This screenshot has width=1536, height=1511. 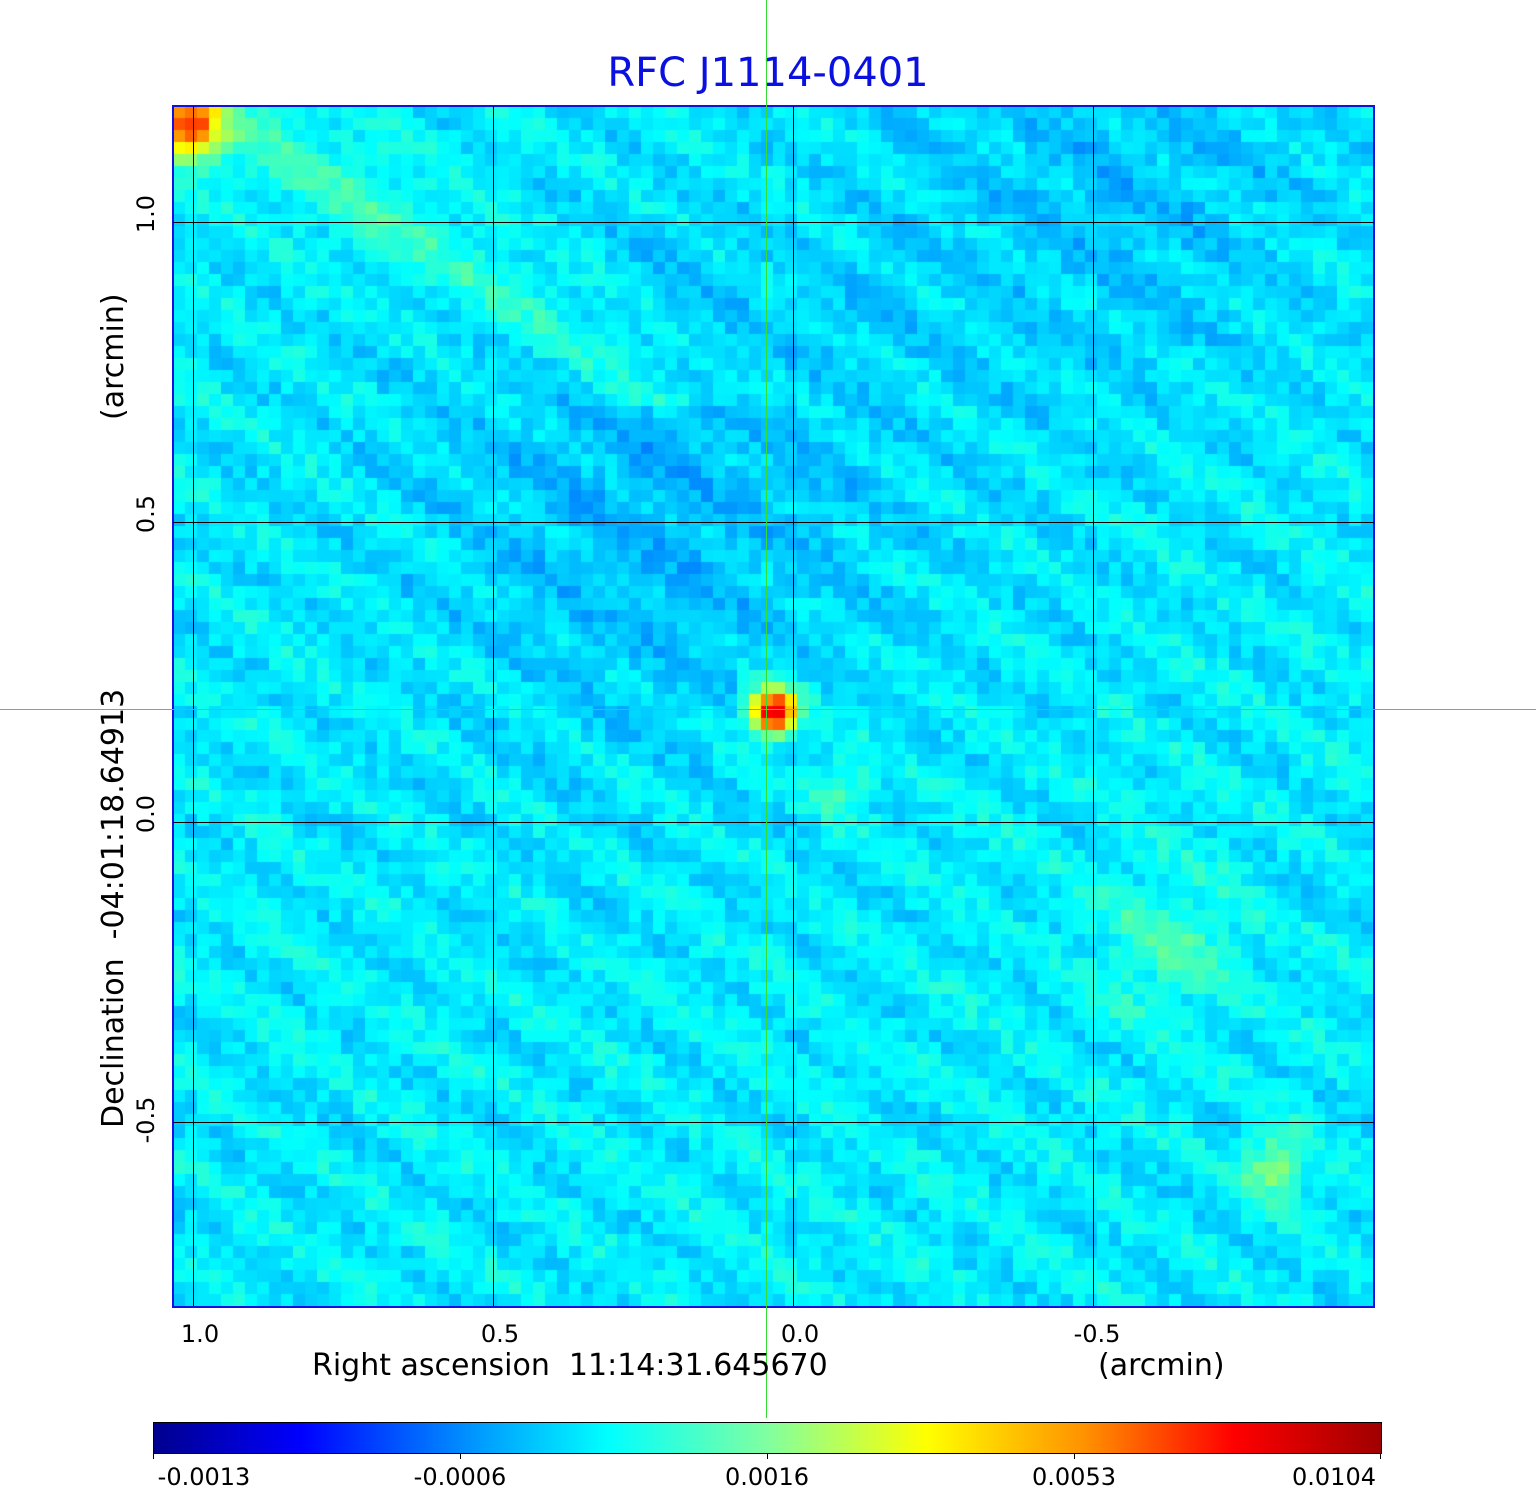 I want to click on colorbar-tick-label: 0.0016, so click(x=767, y=1477).